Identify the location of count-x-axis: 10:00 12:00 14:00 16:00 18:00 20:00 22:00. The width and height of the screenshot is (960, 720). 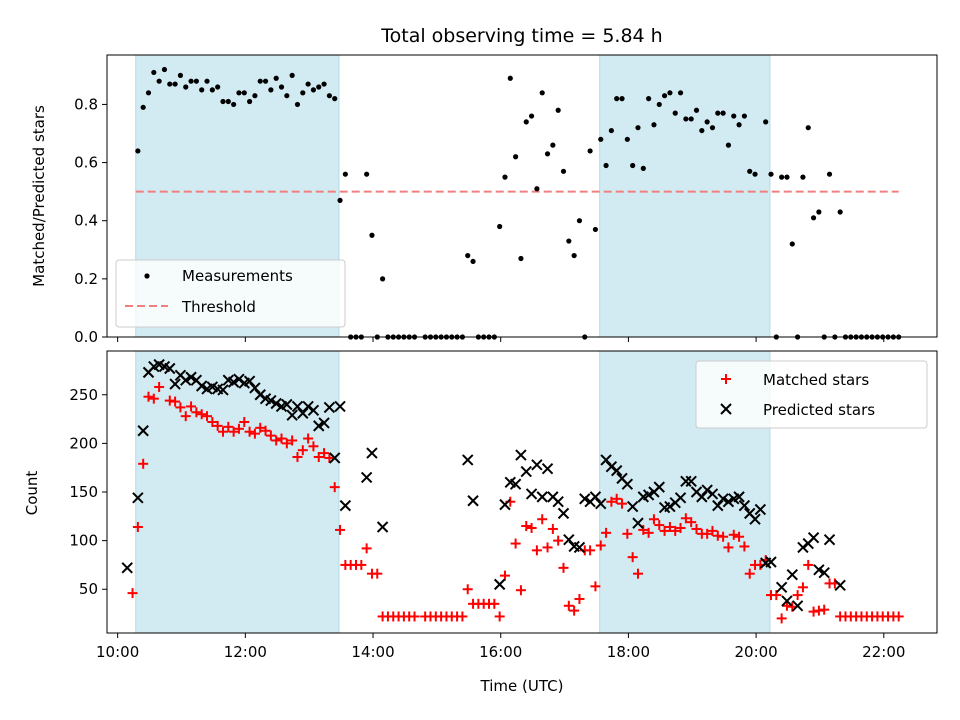
(500, 647).